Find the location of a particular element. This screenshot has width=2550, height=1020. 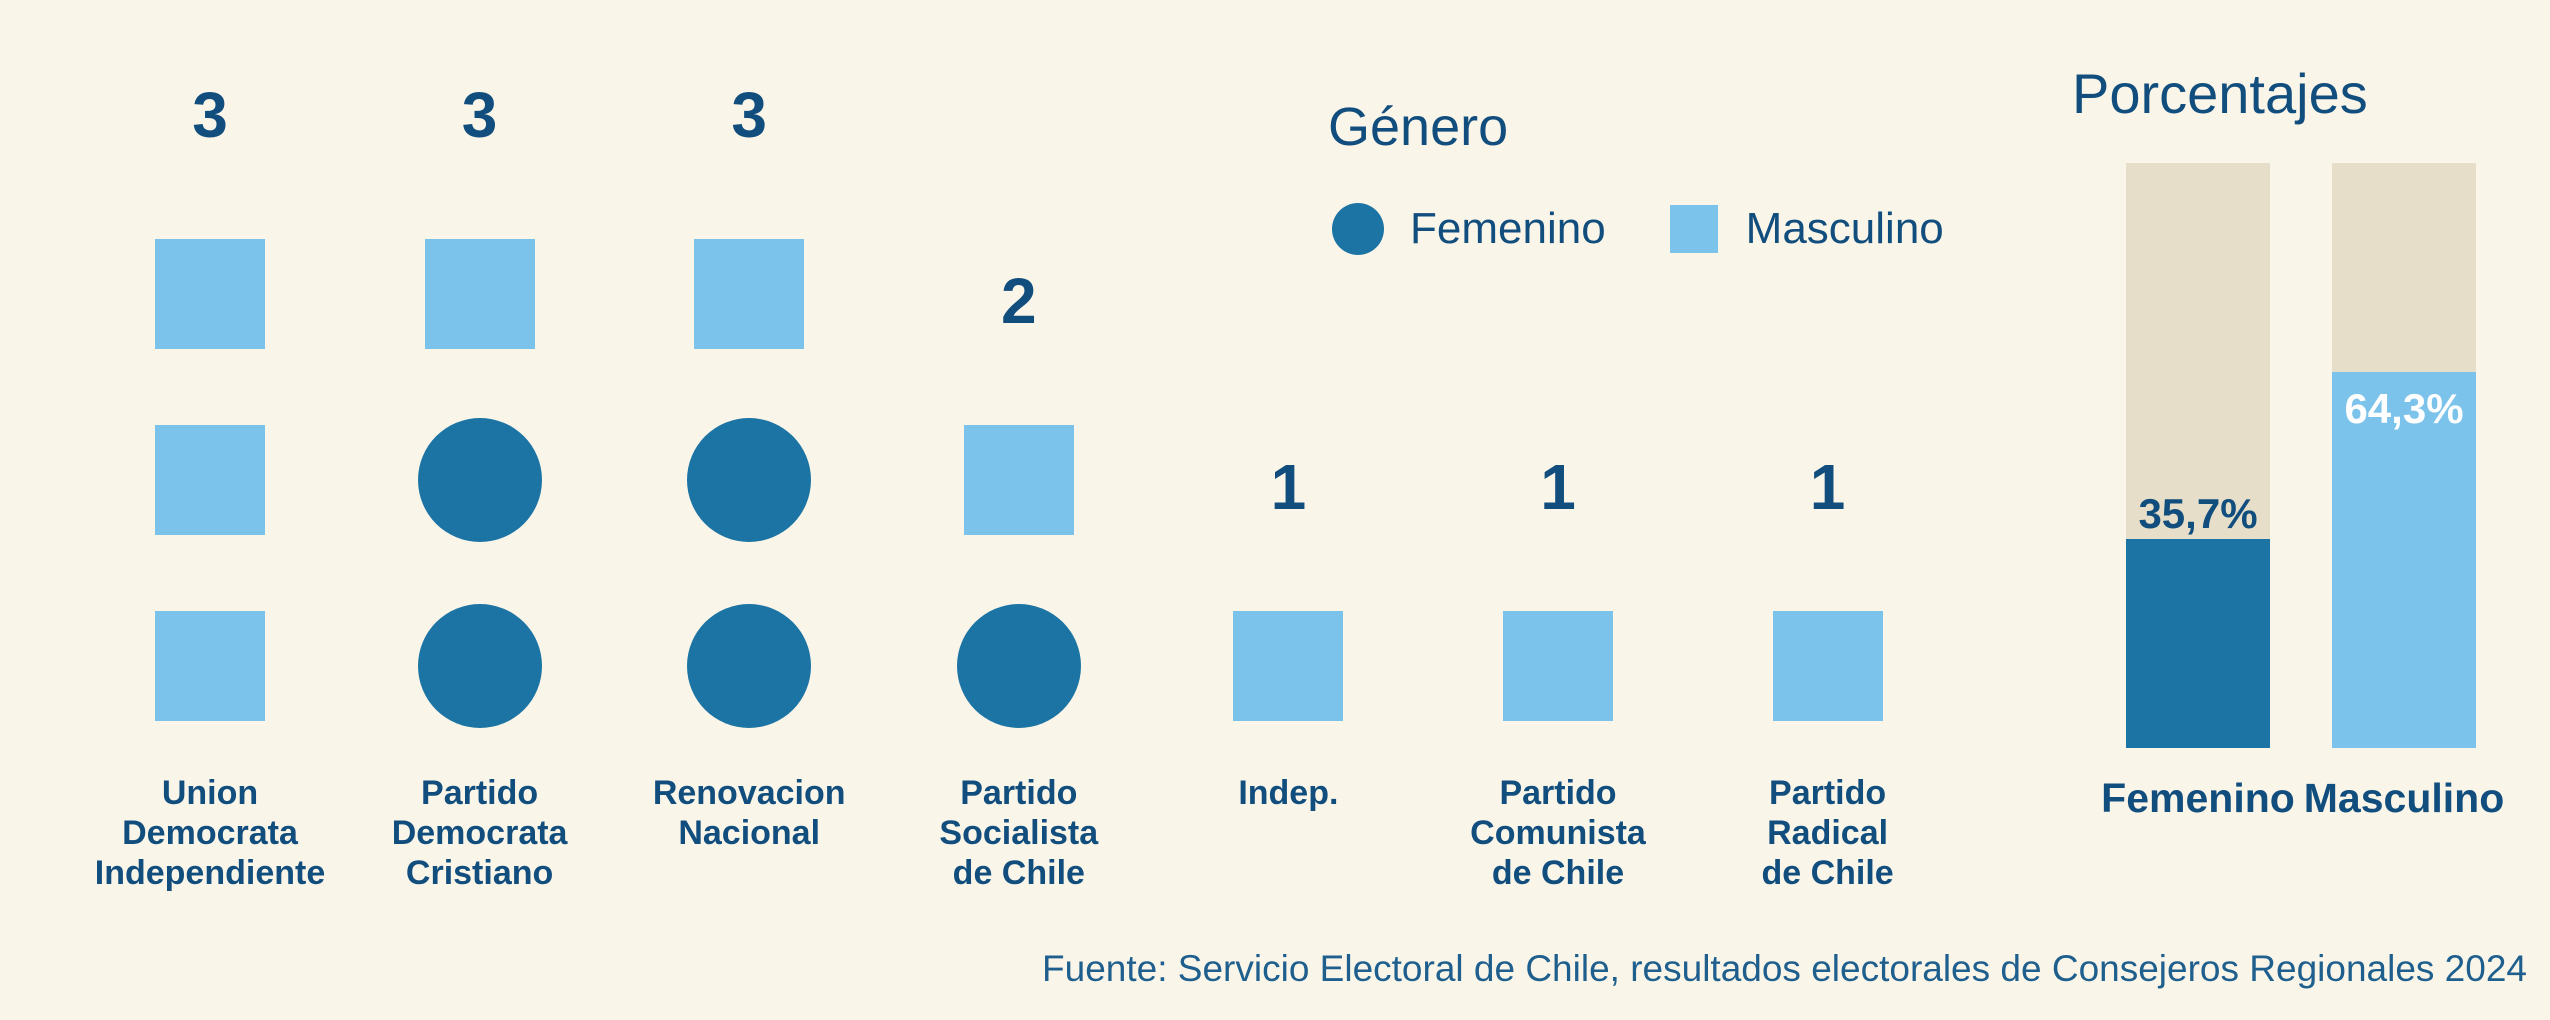

party-label-line: Nacional is located at coordinates (749, 833).